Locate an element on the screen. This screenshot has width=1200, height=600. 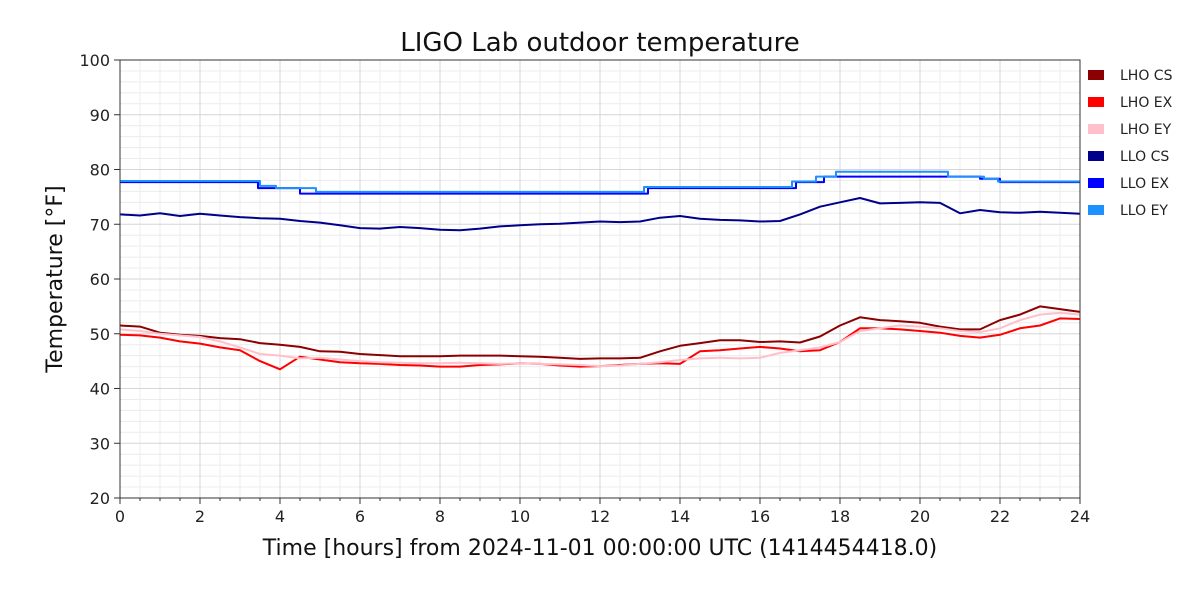
y-tick-label: 50 is located at coordinates (100, 334).